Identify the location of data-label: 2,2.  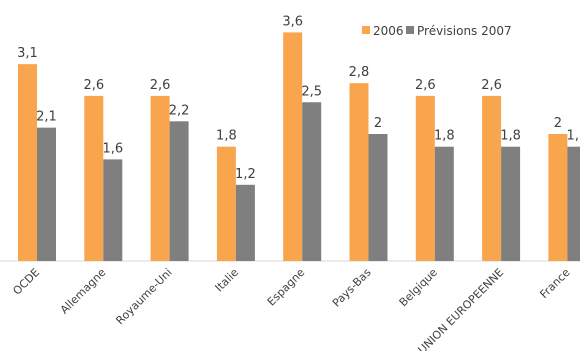
(179, 110).